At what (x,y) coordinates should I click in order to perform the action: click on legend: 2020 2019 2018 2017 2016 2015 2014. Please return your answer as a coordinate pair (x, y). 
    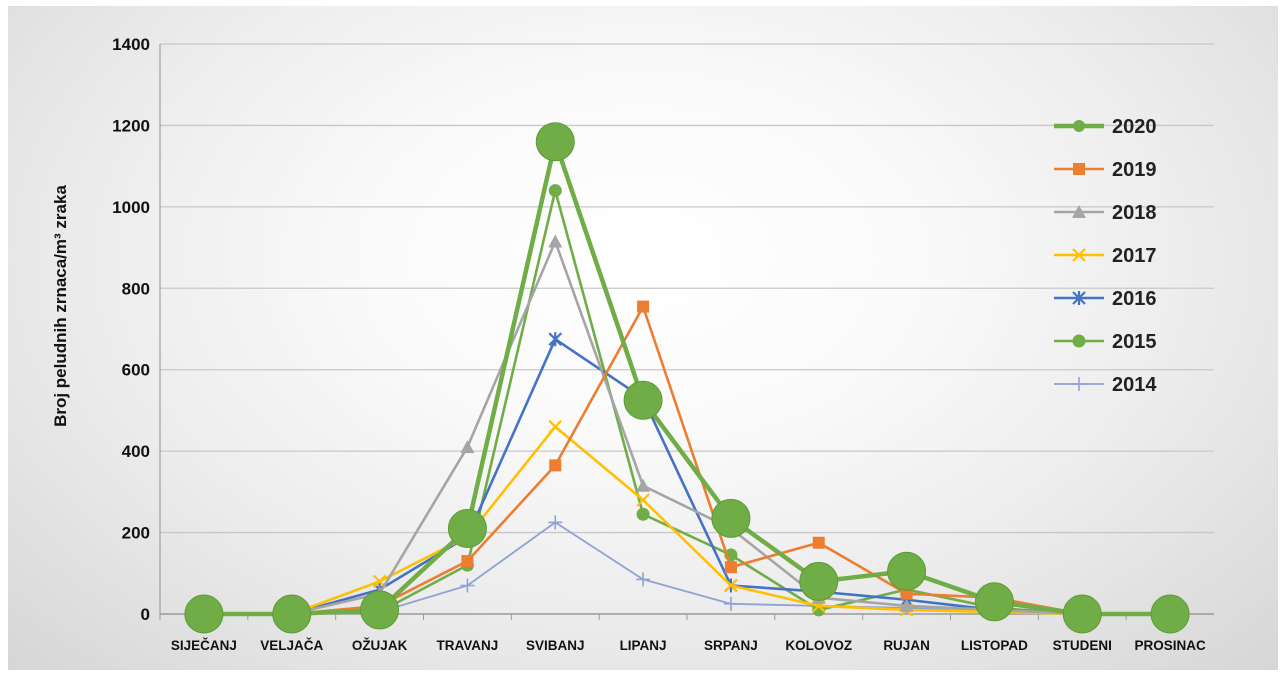
    Looking at the image, I should click on (1105, 256).